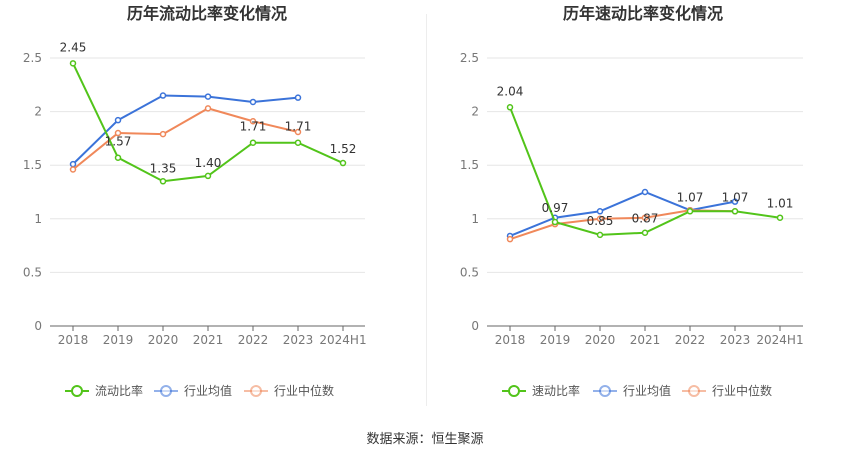 The width and height of the screenshot is (850, 459). Describe the element at coordinates (343, 149) in the screenshot. I see `data-label: 1.52` at that location.